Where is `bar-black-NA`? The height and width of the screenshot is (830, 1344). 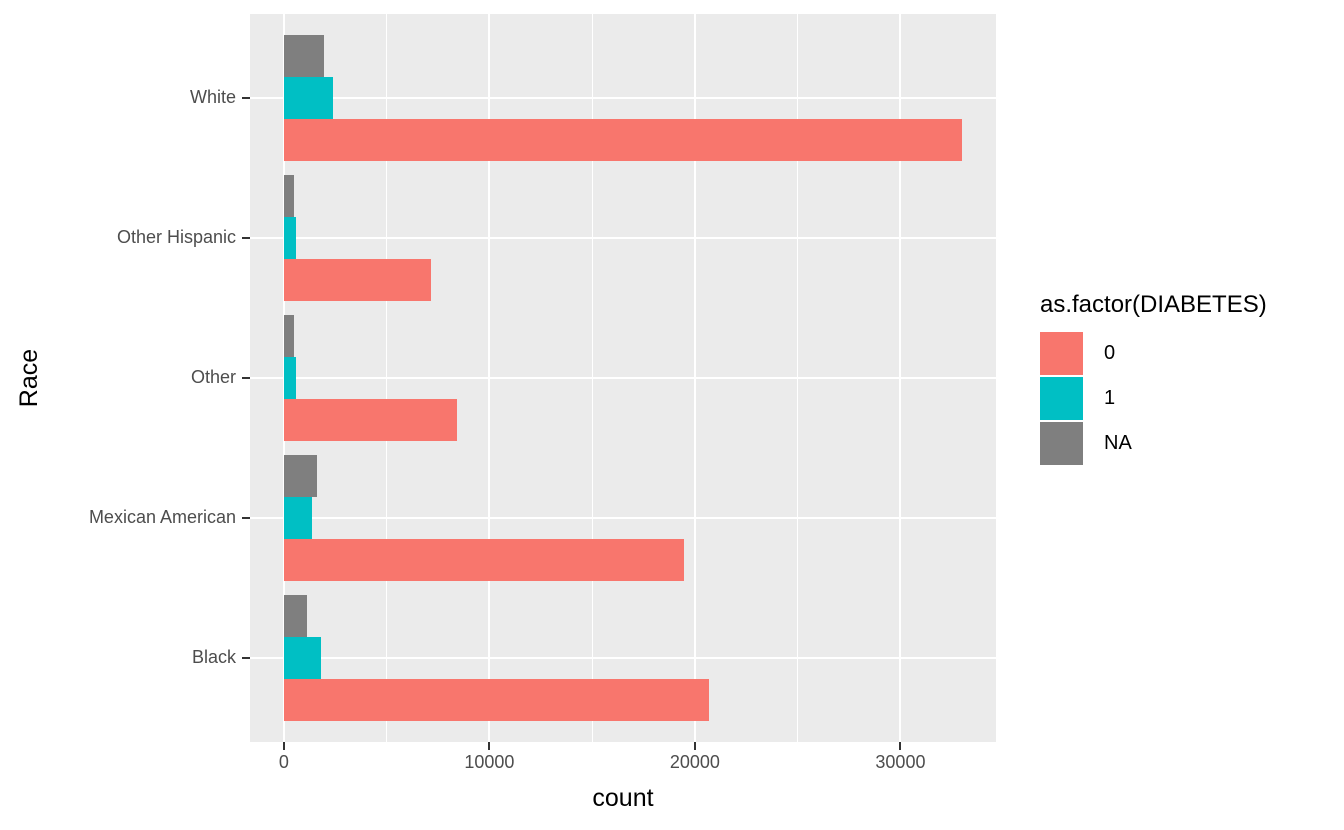 bar-black-NA is located at coordinates (295, 616).